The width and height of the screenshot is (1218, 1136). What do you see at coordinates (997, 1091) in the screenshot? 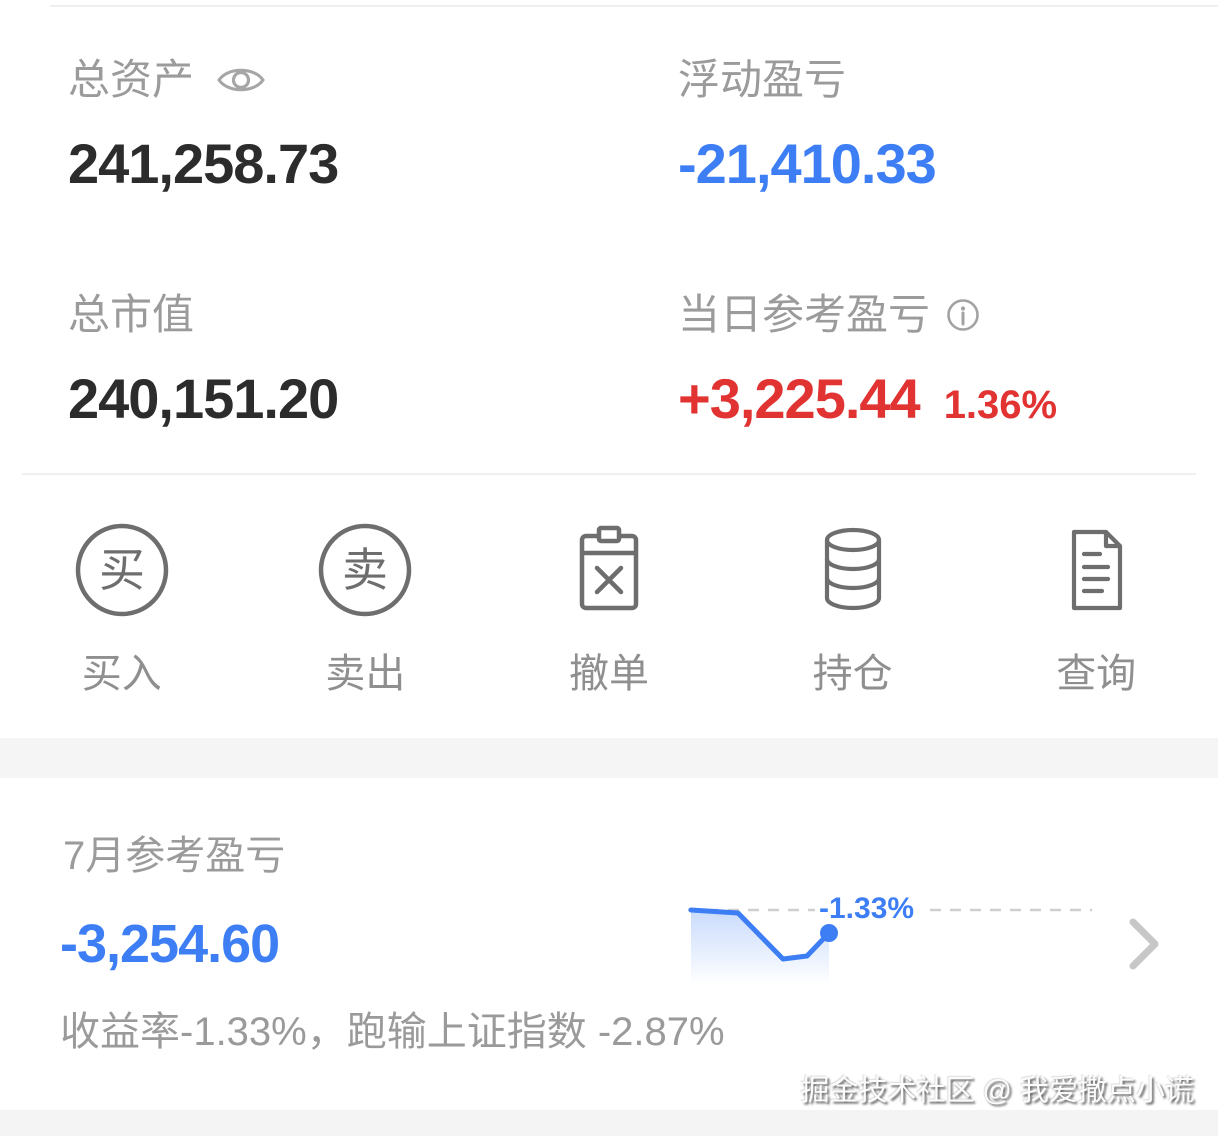
I see `watermark: 掘金技术社区 @ 我爱撒点小谎` at bounding box center [997, 1091].